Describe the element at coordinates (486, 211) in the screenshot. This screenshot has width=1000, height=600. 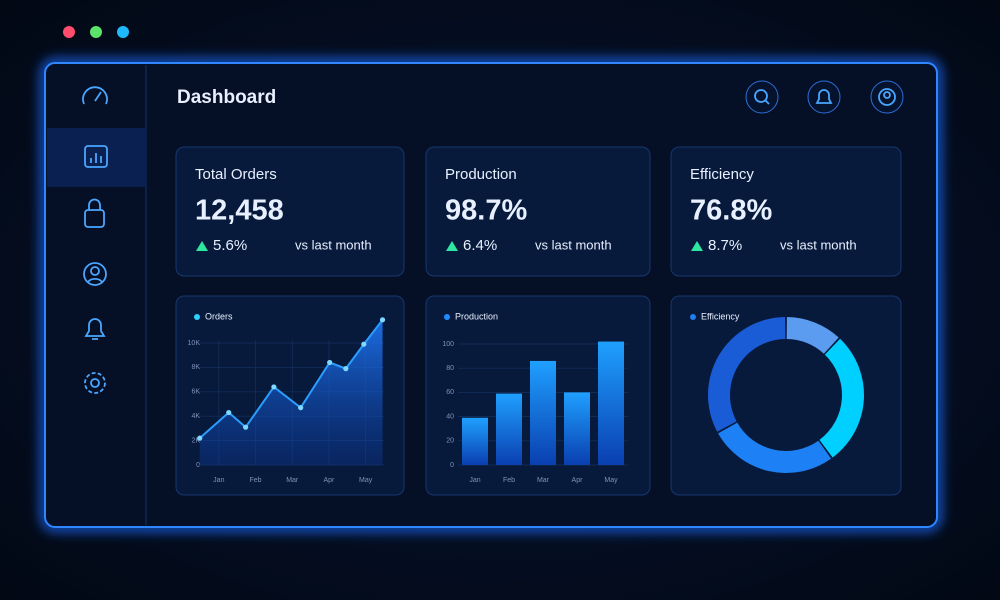
I see `kpi-value: 98.7%` at that location.